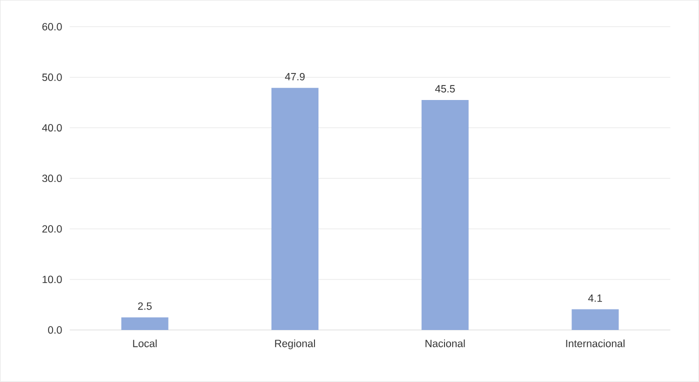  What do you see at coordinates (595, 344) in the screenshot?
I see `x-tick-label: Internacional` at bounding box center [595, 344].